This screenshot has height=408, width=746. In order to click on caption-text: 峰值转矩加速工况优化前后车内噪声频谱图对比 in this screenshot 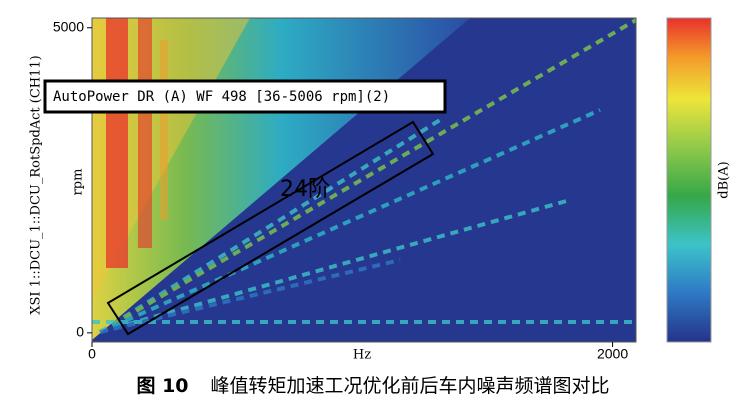, I will do `click(410, 386)`.